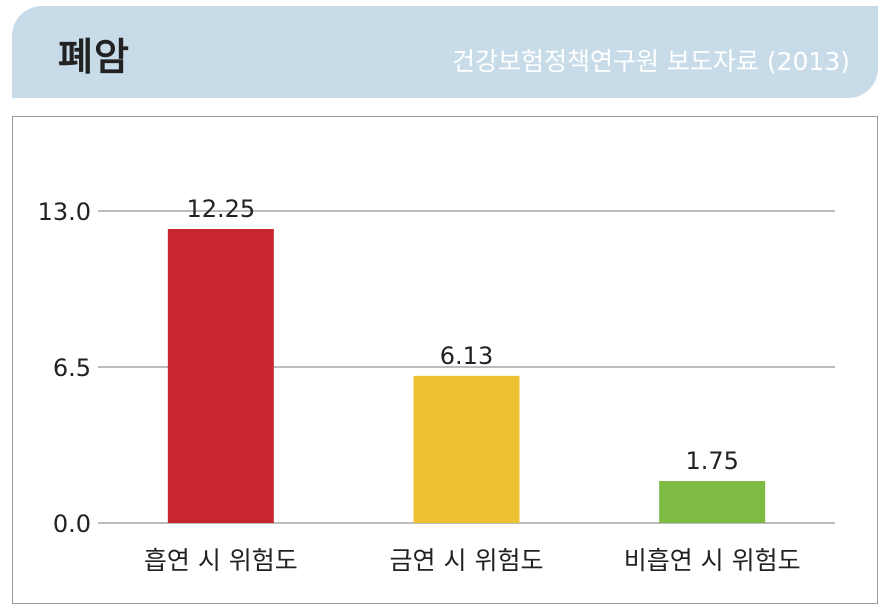  What do you see at coordinates (64, 212) in the screenshot?
I see `y-tick-label: 13.0` at bounding box center [64, 212].